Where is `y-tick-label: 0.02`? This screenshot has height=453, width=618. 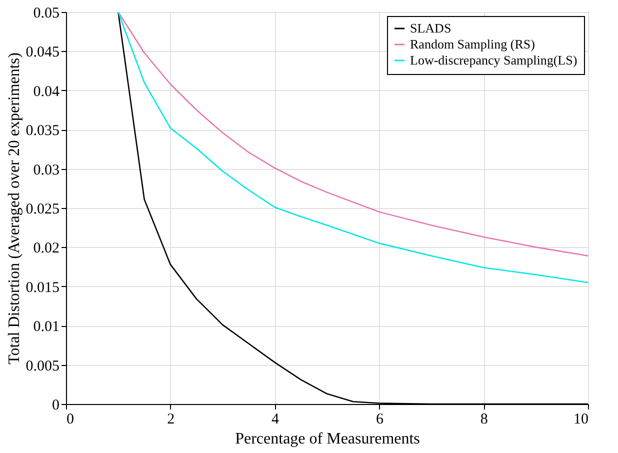
y-tick-label: 0.02 is located at coordinates (46, 248).